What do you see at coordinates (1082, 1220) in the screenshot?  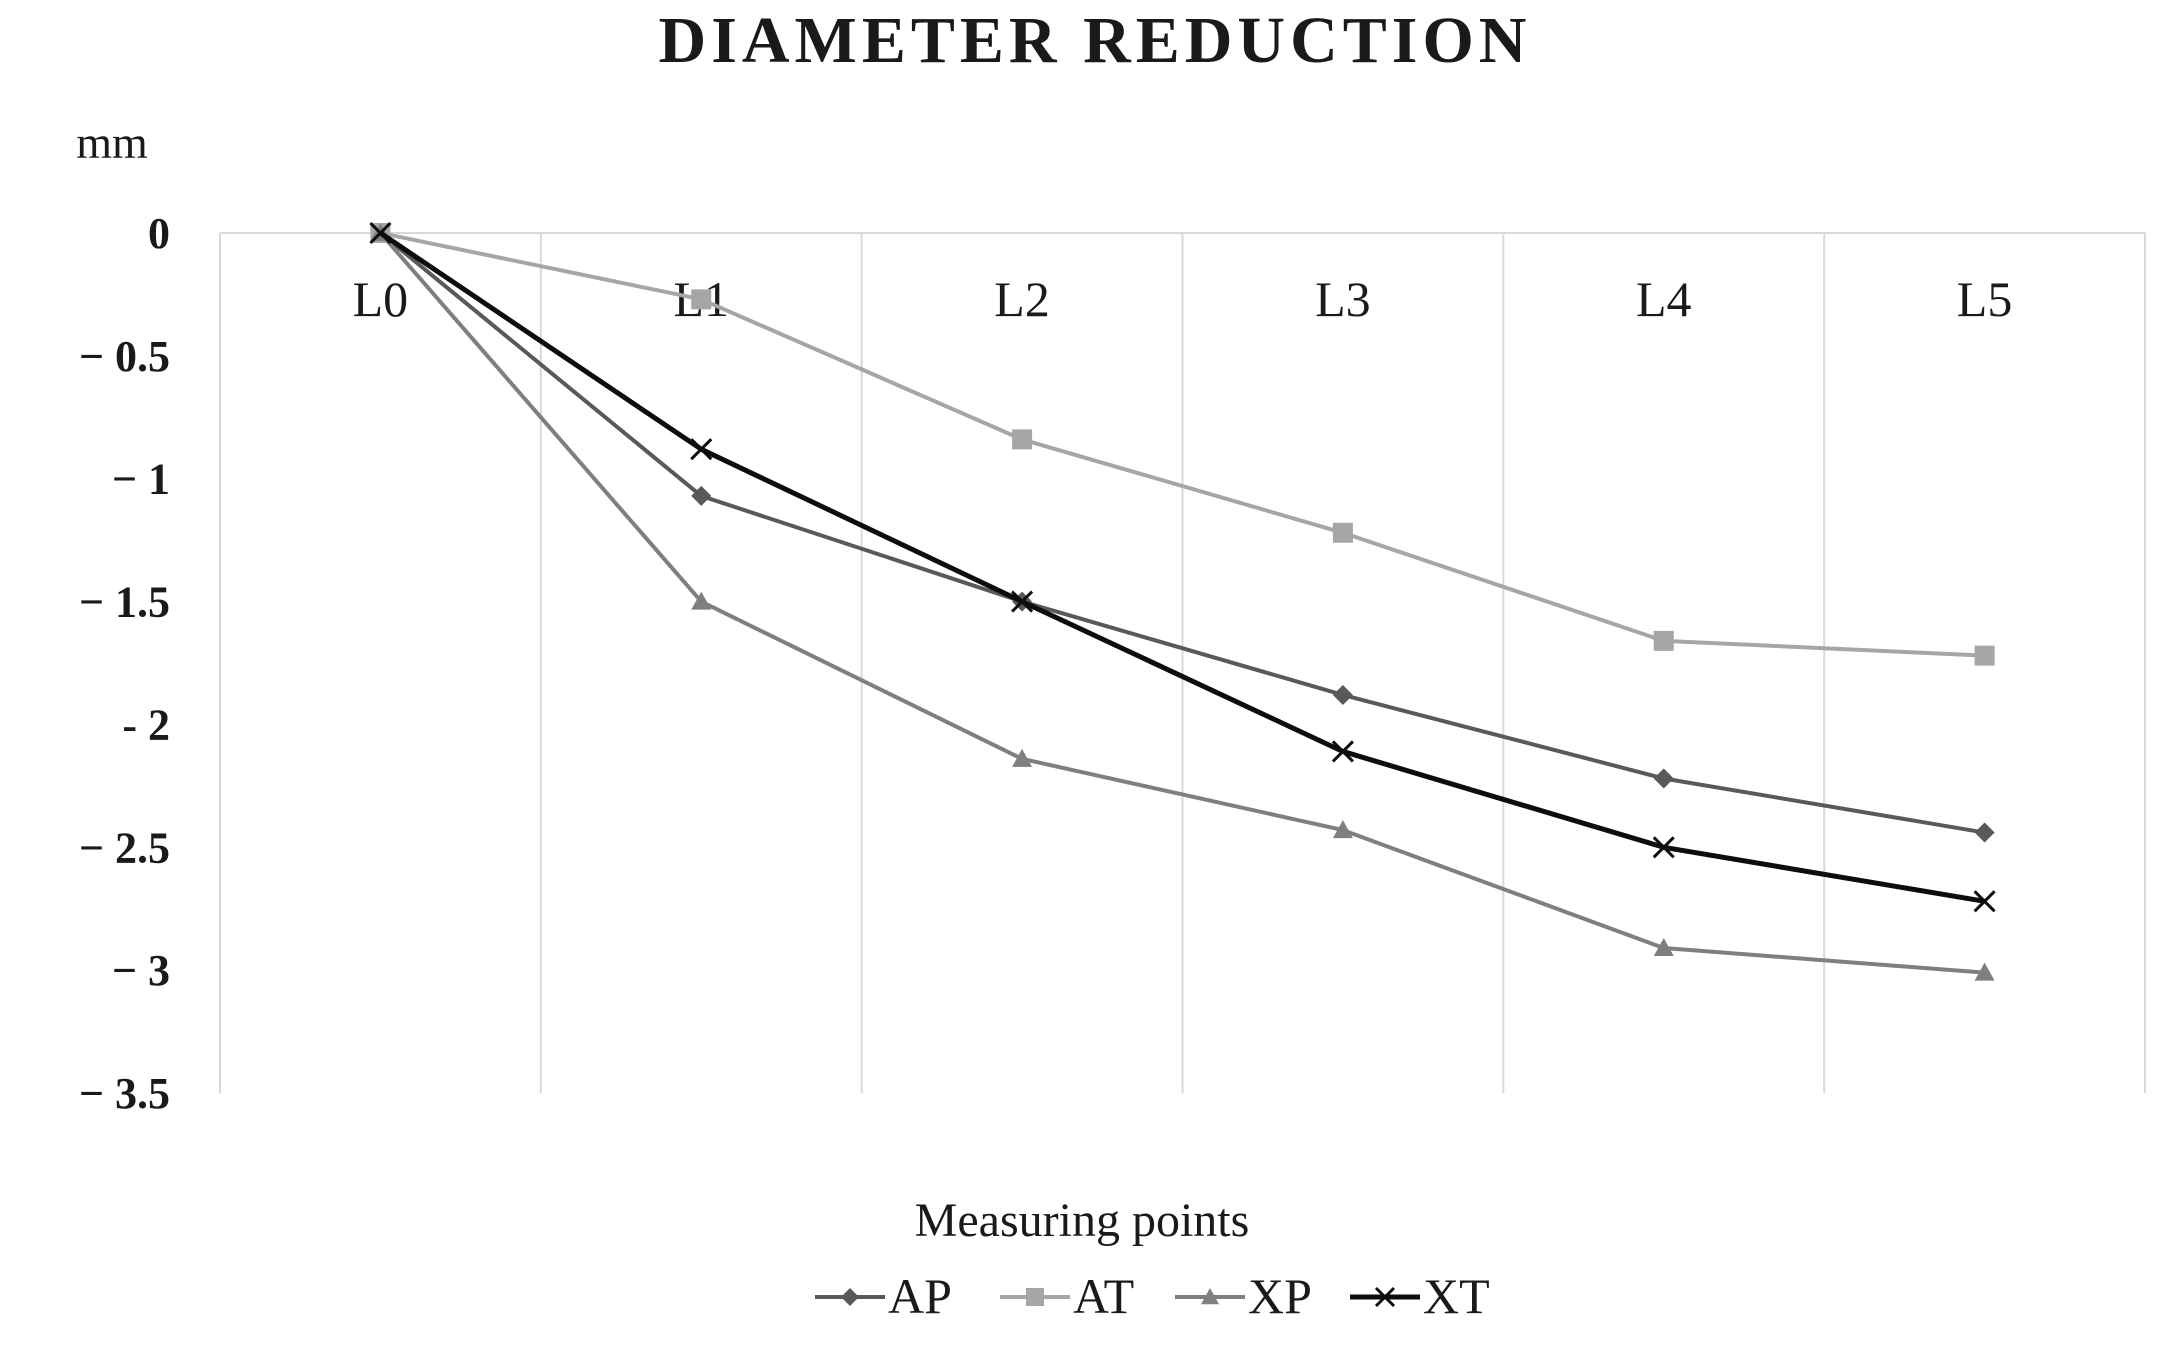 I see `x-axis-label: Measuring points` at bounding box center [1082, 1220].